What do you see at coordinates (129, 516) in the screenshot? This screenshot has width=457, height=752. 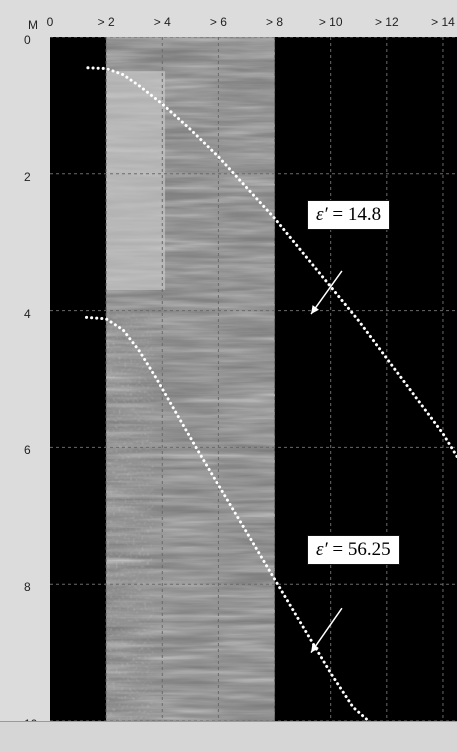 I see `speckle-noise-zone` at bounding box center [129, 516].